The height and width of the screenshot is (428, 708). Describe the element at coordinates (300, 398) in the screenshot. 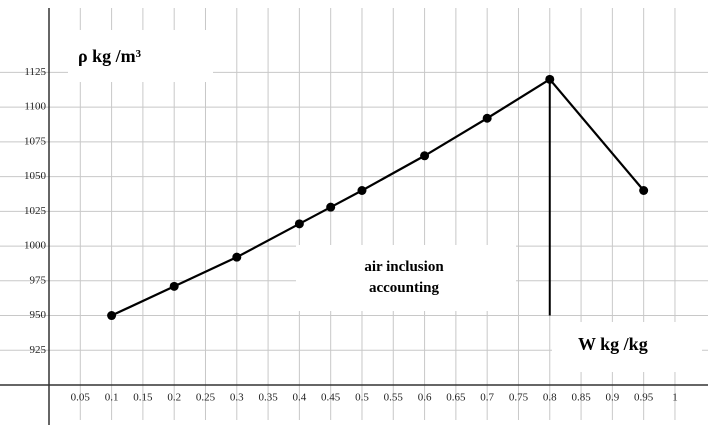

I see `x-tick-label: 0.4` at that location.